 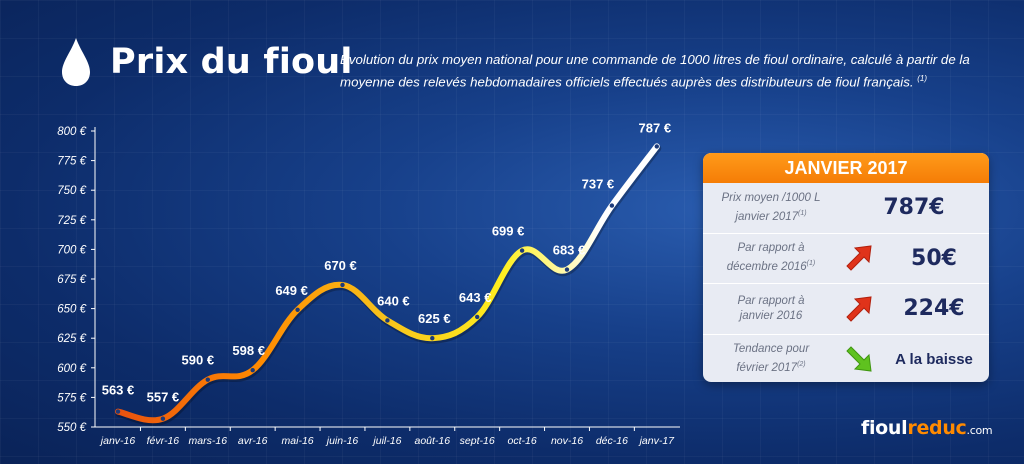 What do you see at coordinates (475, 297) in the screenshot?
I see `data-value-label: 643 €` at bounding box center [475, 297].